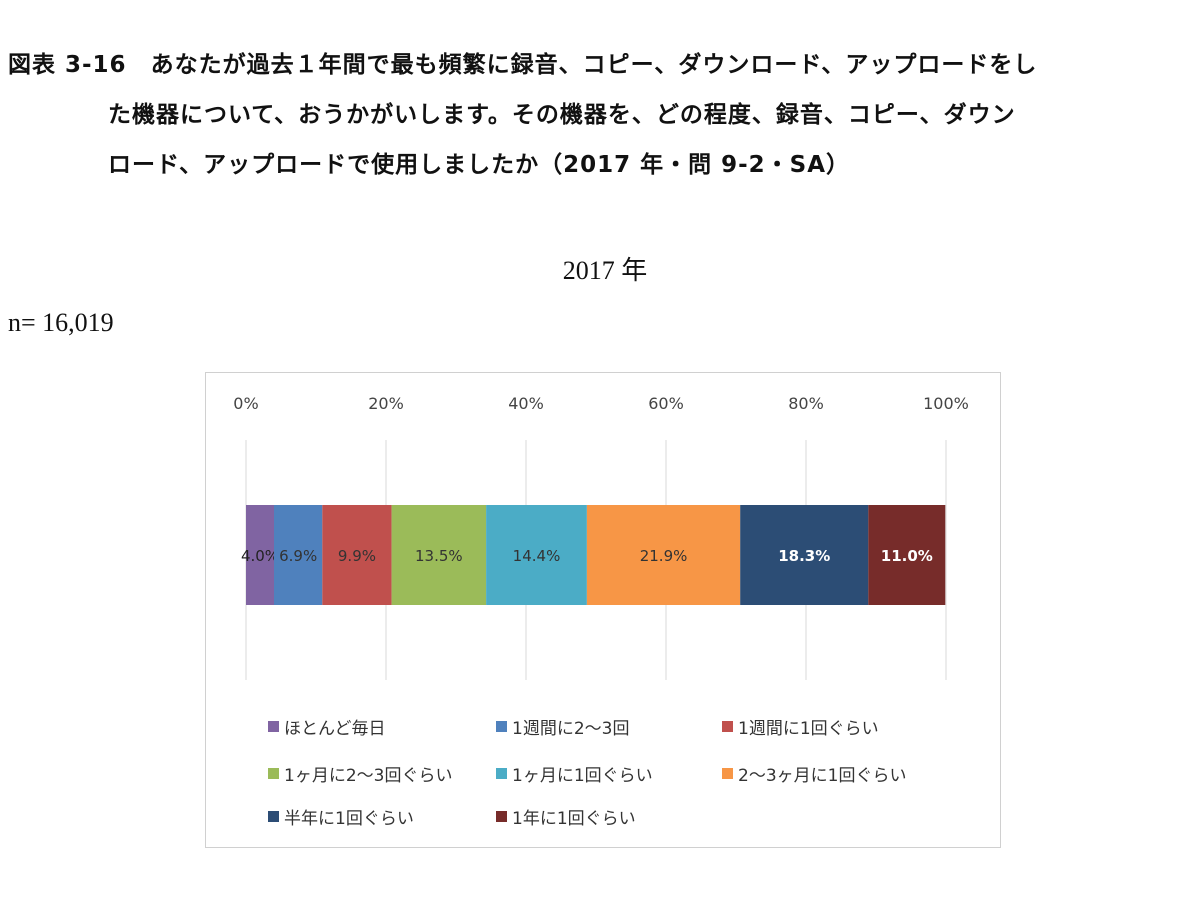 Image resolution: width=1200 pixels, height=900 pixels. What do you see at coordinates (822, 776) in the screenshot?
I see `legend-label: 2〜3ヶ月に1回ぐらい` at bounding box center [822, 776].